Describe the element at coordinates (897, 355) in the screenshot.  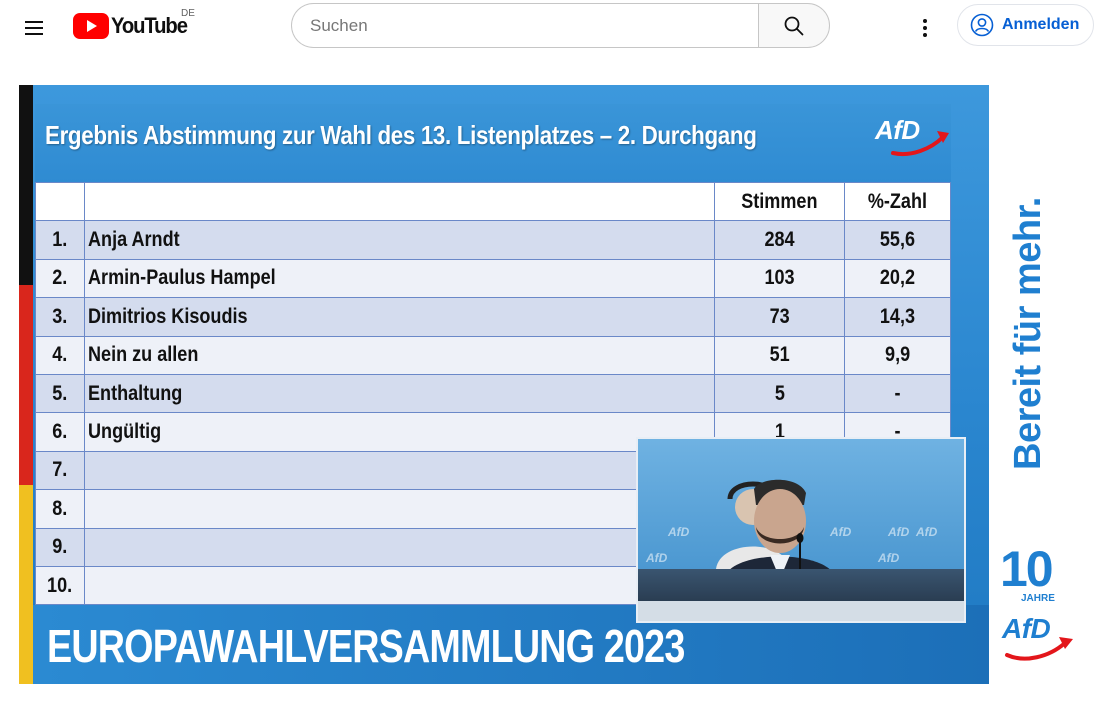
I see `pct-cell: 9,9` at that location.